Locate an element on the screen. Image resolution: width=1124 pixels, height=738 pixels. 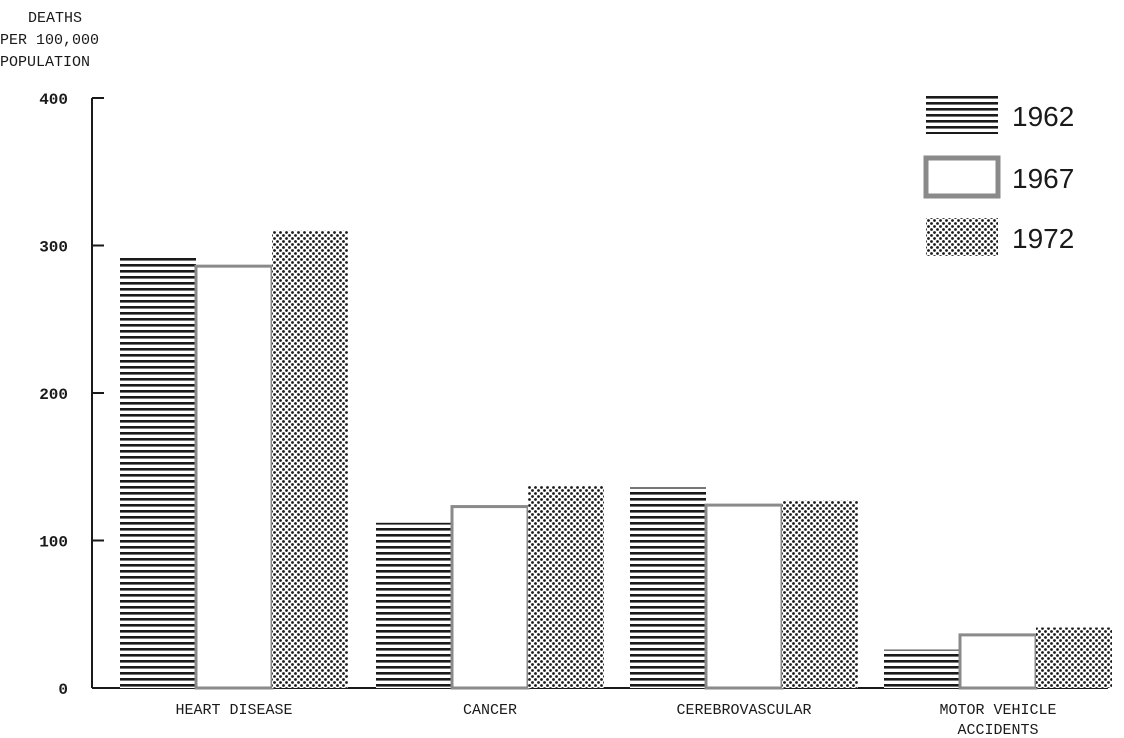
legend-swatch-1972 is located at coordinates (962, 237).